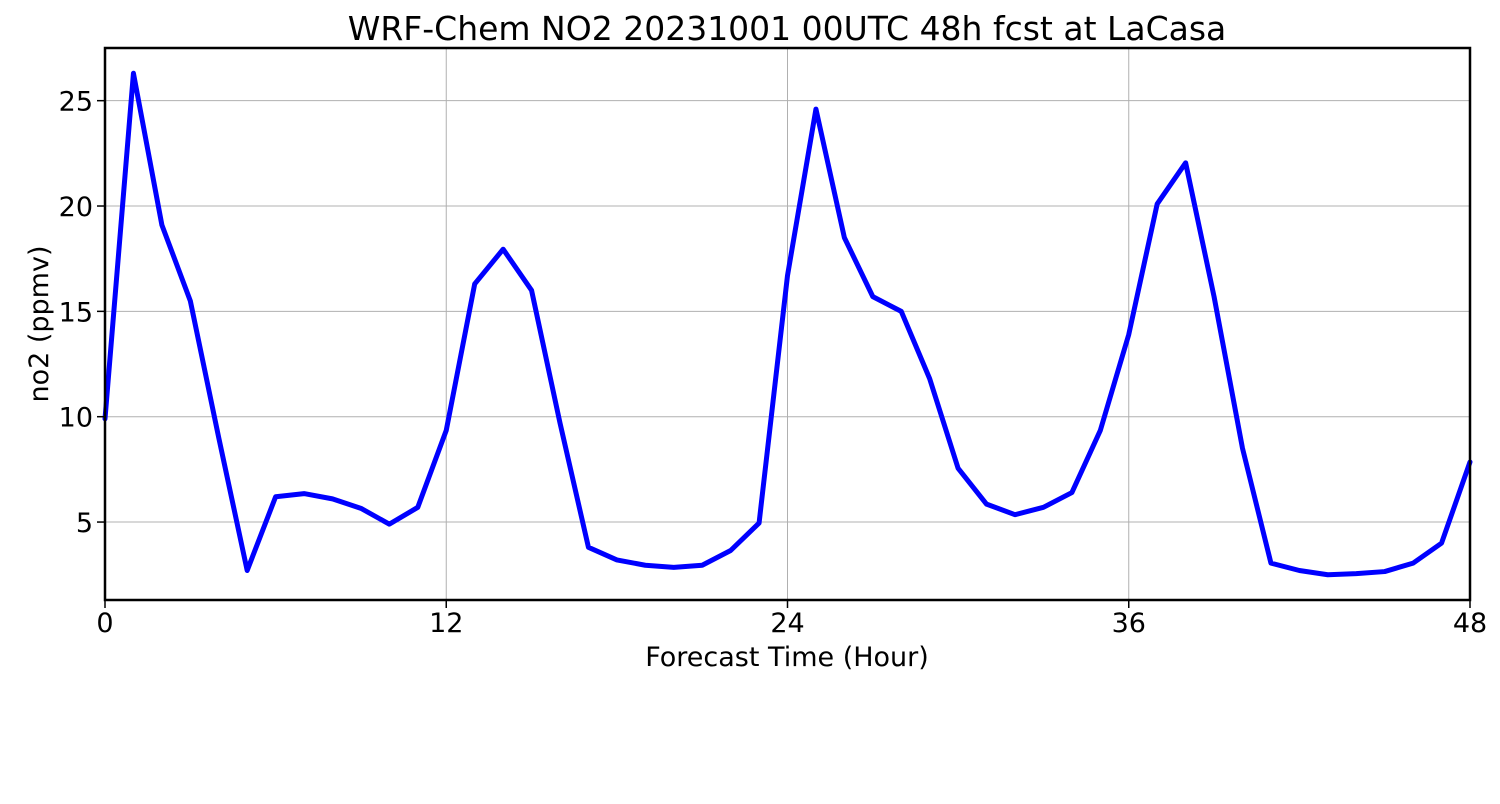  I want to click on x-axis-ticks: 0 12 24 36 48, so click(791, 619).